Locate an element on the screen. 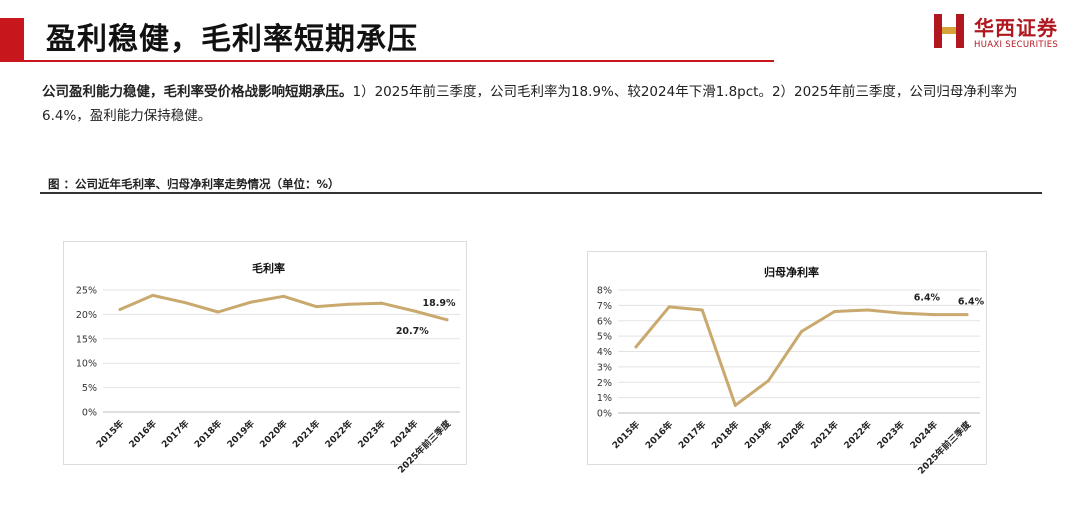  gross-margin-data-label: 20.7% is located at coordinates (412, 331).